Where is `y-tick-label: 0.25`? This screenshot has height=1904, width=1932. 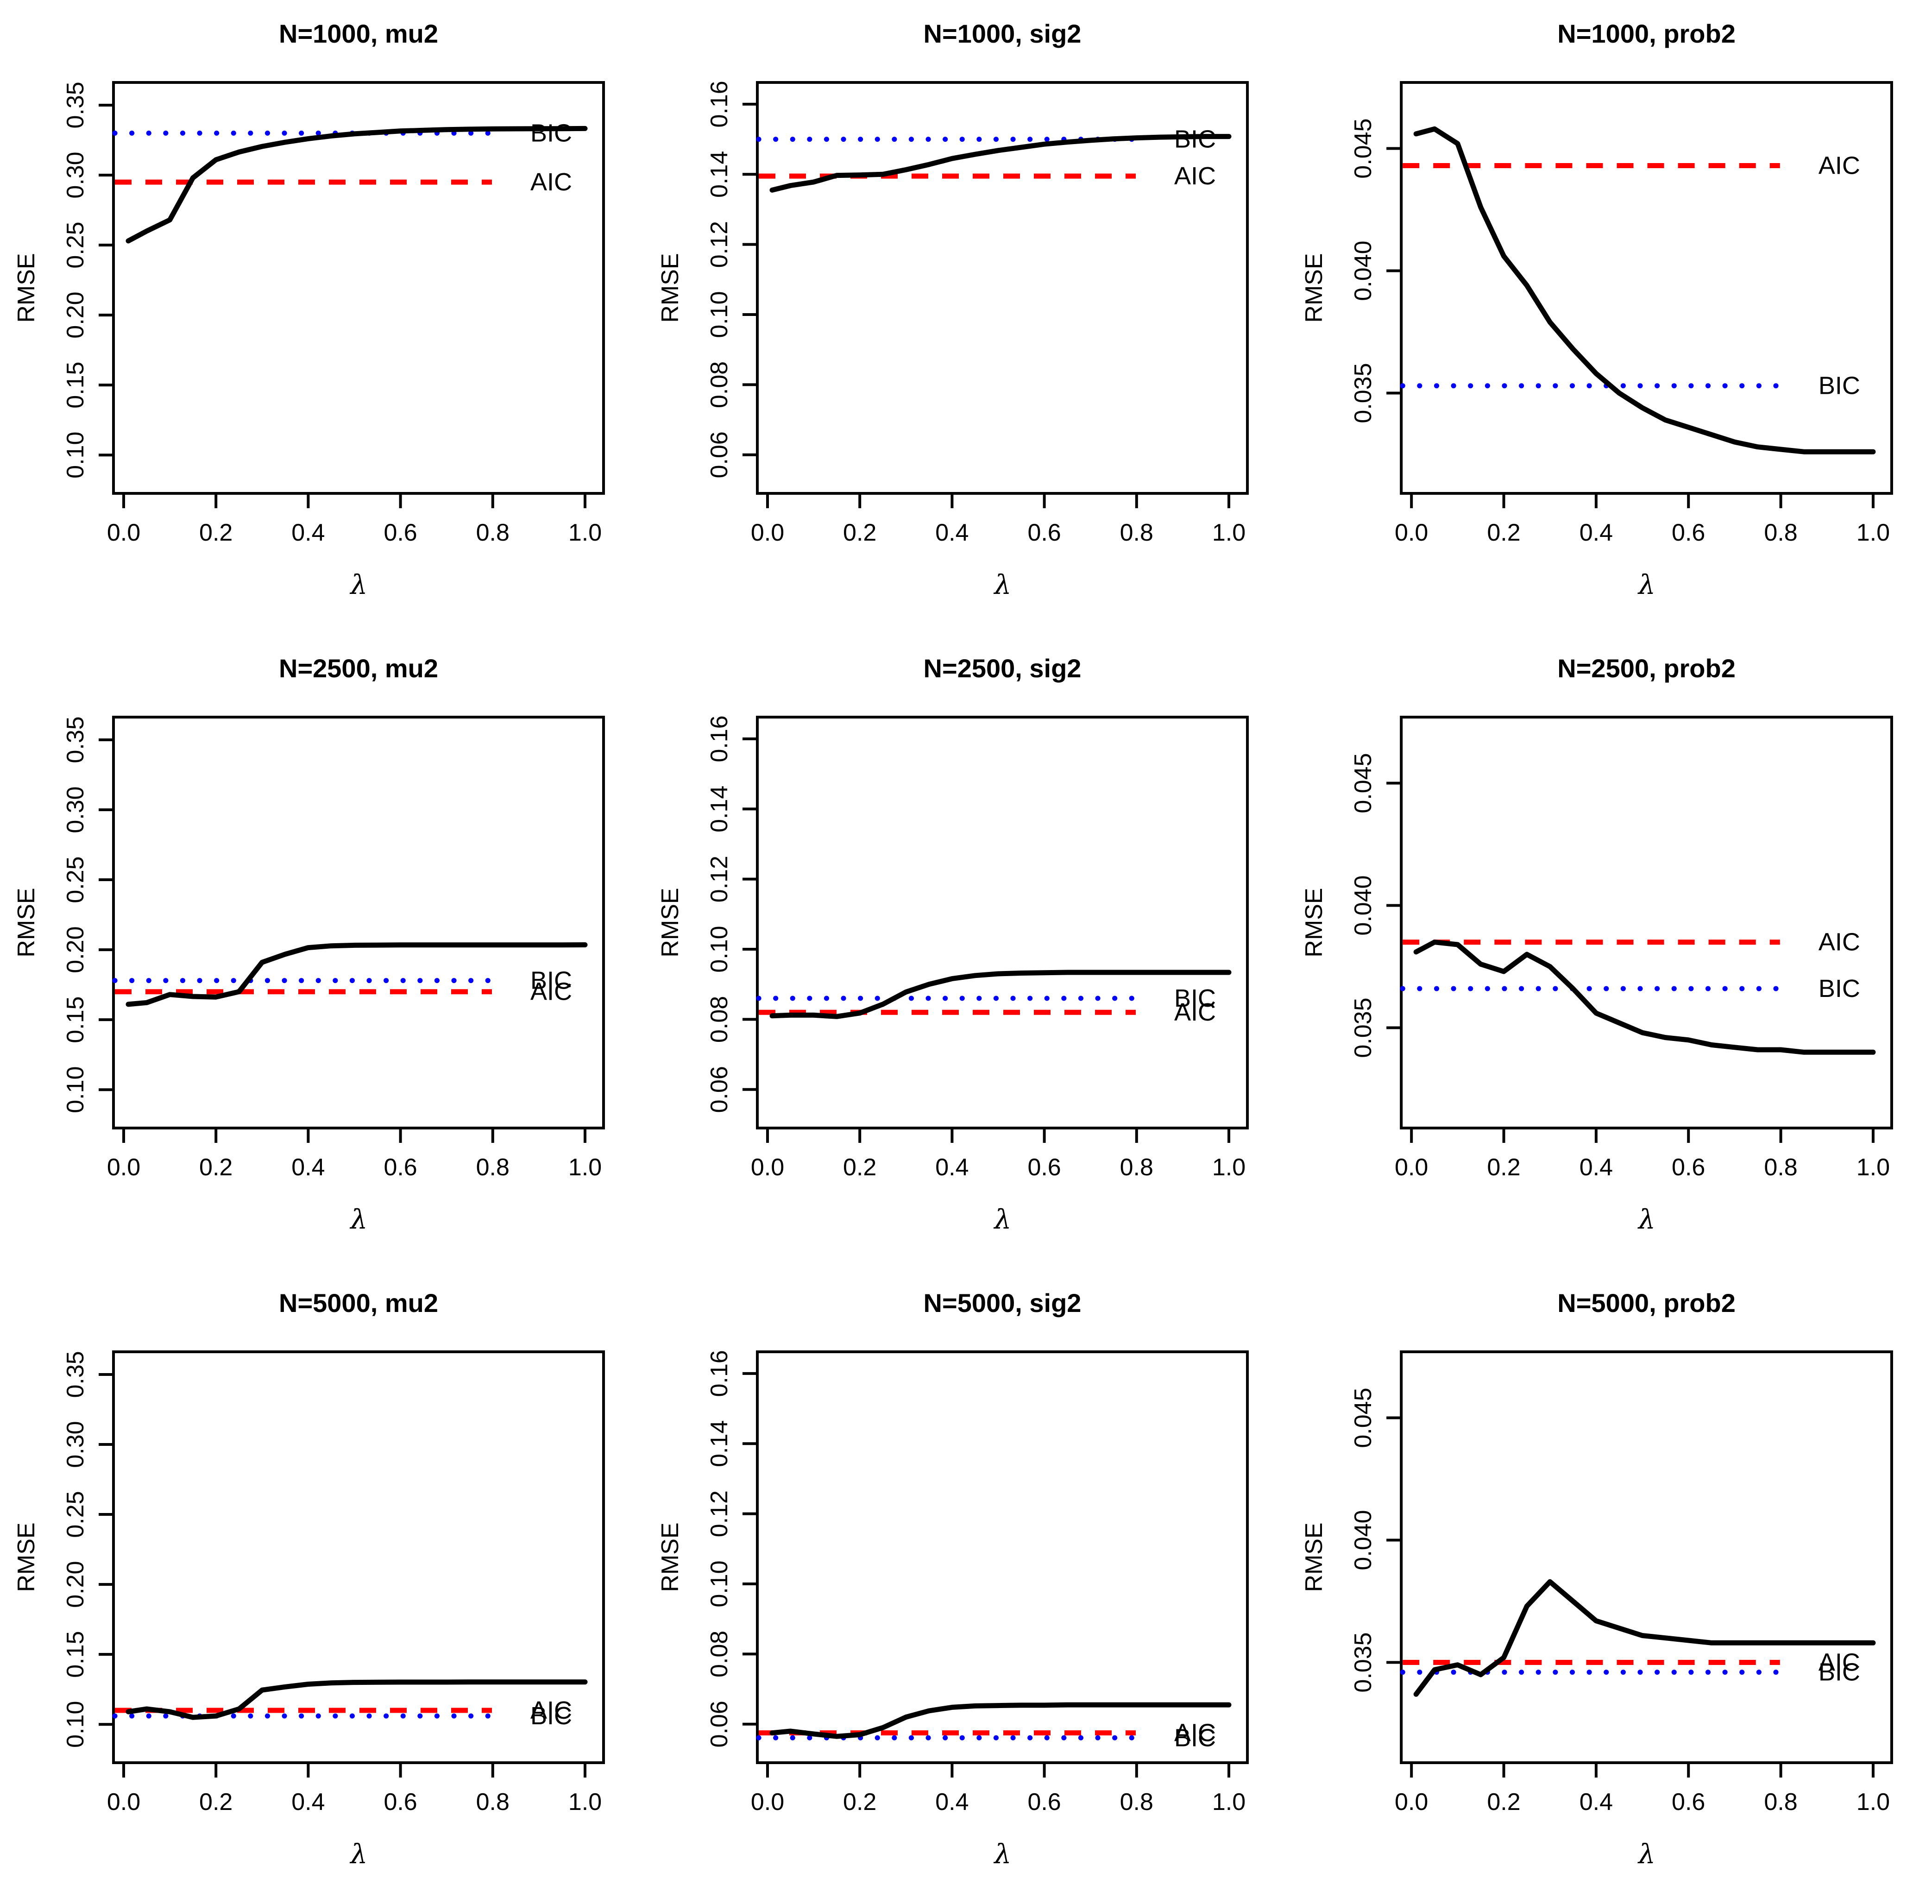
y-tick-label: 0.25 is located at coordinates (75, 879).